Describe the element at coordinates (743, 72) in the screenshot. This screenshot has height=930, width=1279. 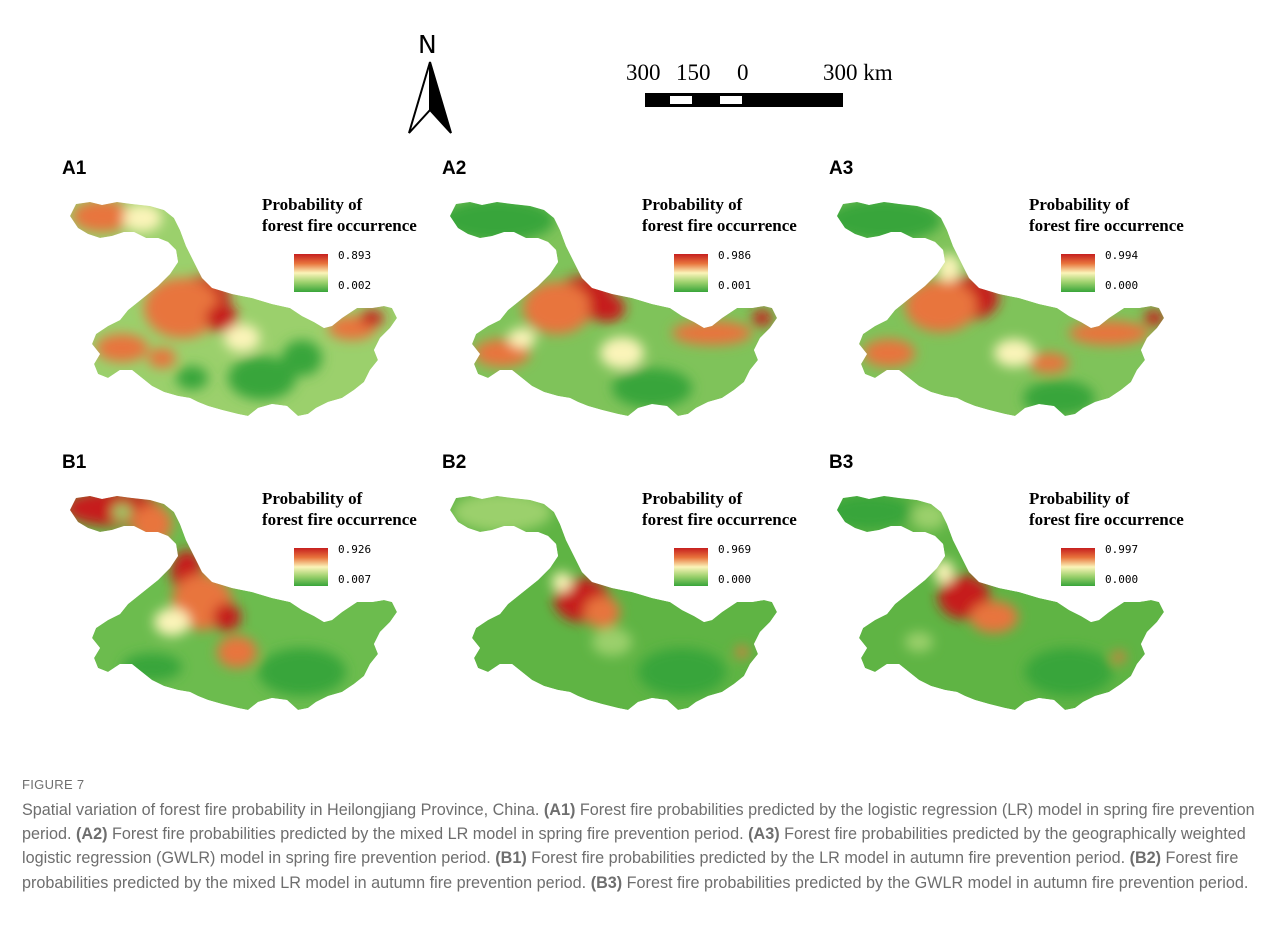
I see `scale-label-0: 0` at that location.